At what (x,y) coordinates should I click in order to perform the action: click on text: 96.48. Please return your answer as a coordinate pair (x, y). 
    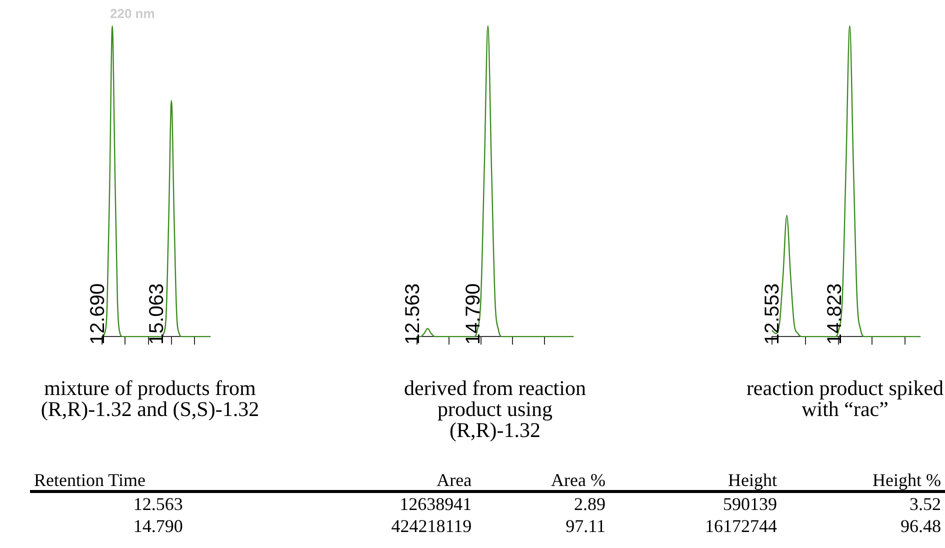
    Looking at the image, I should click on (921, 526).